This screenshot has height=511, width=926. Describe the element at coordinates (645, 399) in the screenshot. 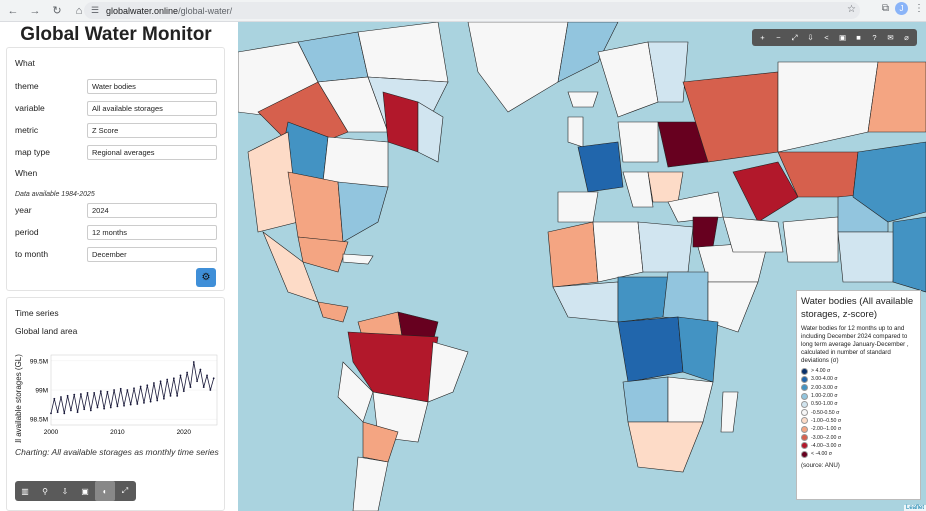

I see `region-angola` at that location.